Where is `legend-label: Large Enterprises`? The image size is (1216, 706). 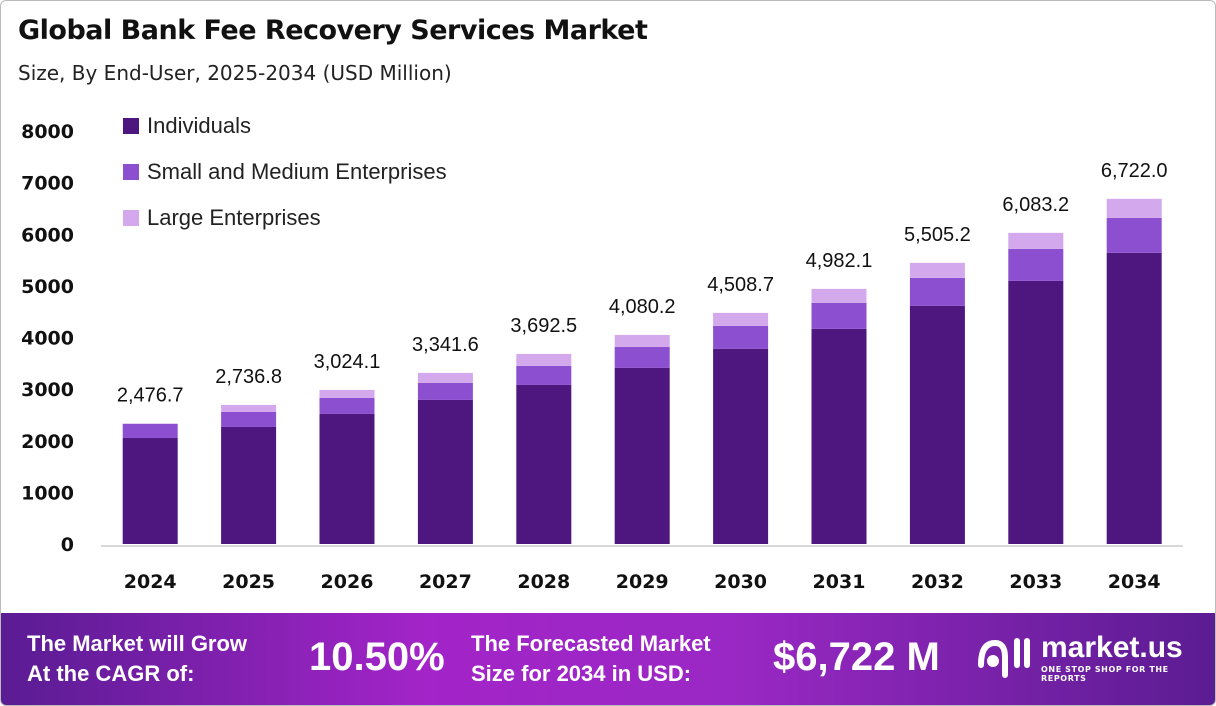
legend-label: Large Enterprises is located at coordinates (234, 217).